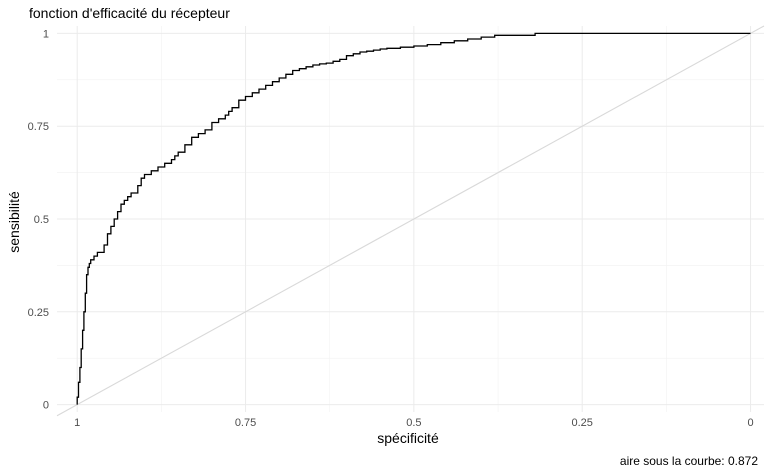  I want to click on x-tick-label: 0, so click(750, 423).